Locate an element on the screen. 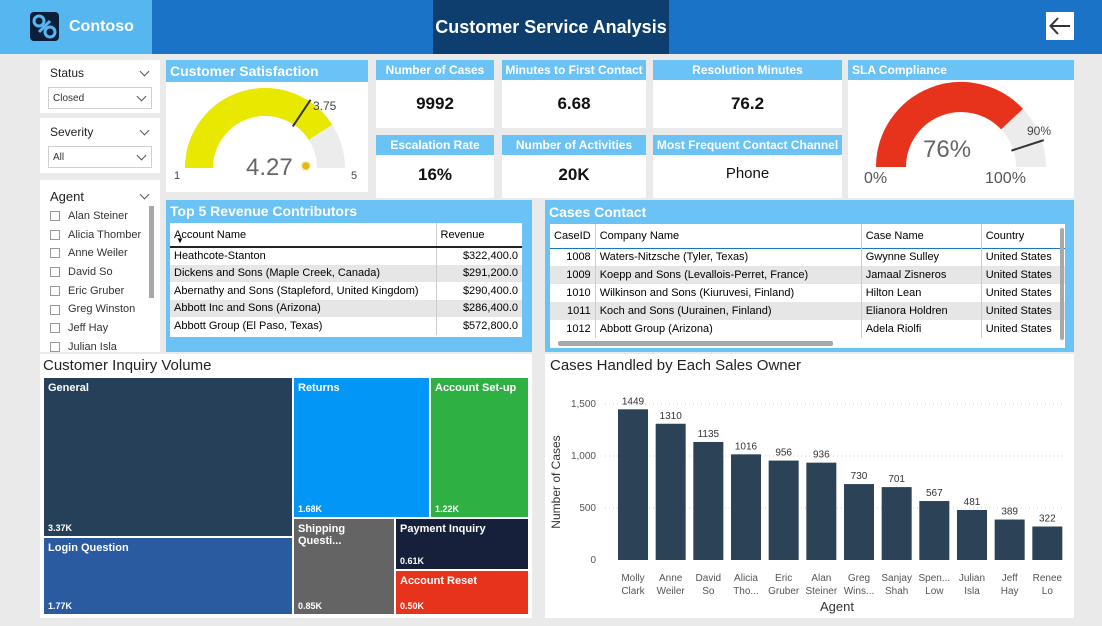 The width and height of the screenshot is (1102, 626). treemap-tile: Returns 1.68K is located at coordinates (361, 447).